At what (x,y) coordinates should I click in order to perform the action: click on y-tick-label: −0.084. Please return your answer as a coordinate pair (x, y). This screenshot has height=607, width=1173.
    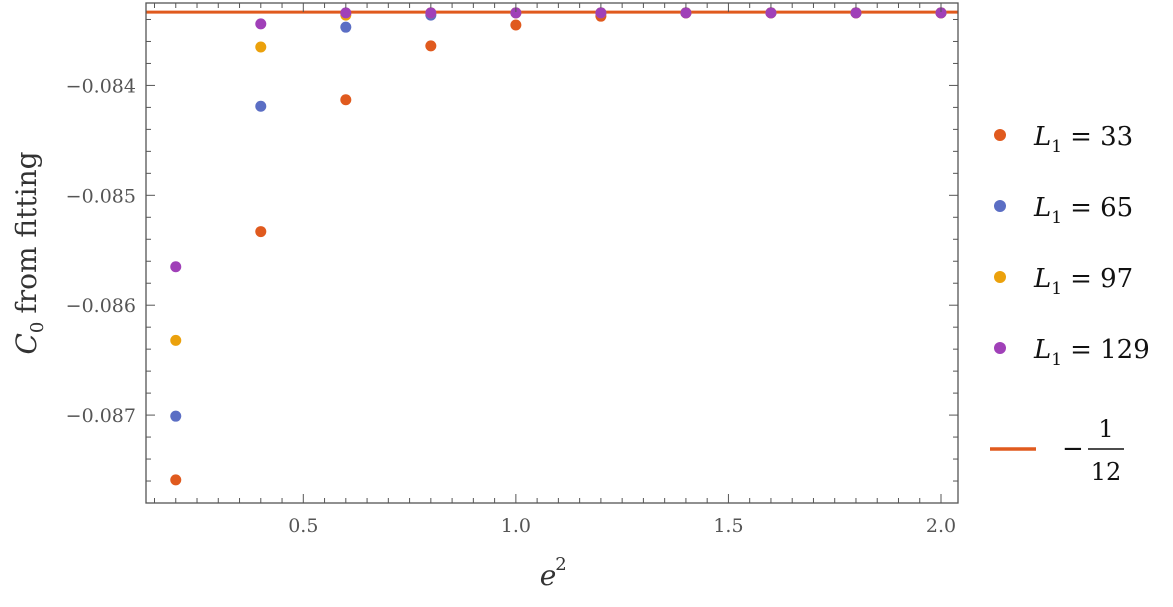
    Looking at the image, I should click on (101, 86).